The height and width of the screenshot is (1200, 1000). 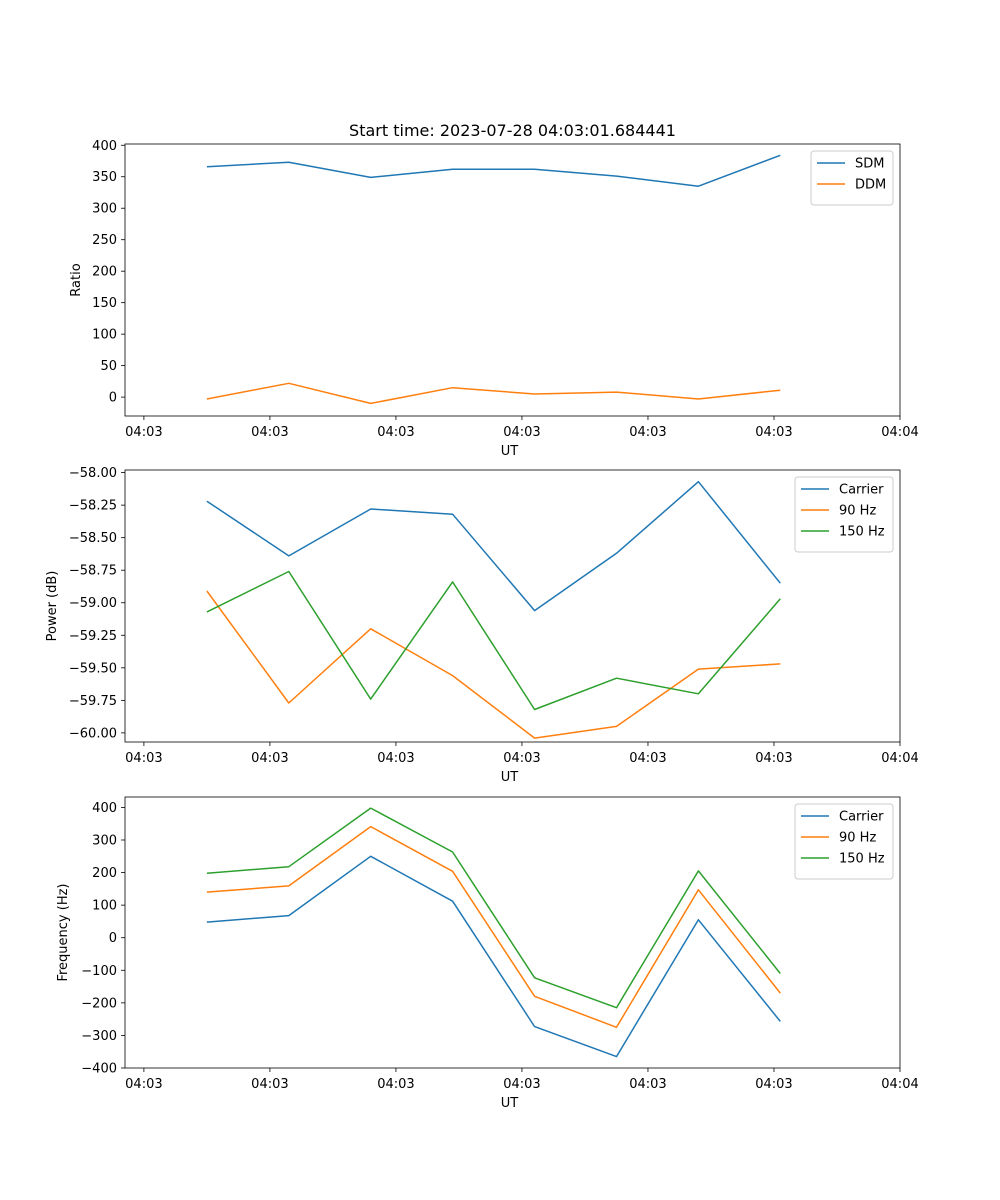 I want to click on y-tick-label: −100, so click(x=99, y=971).